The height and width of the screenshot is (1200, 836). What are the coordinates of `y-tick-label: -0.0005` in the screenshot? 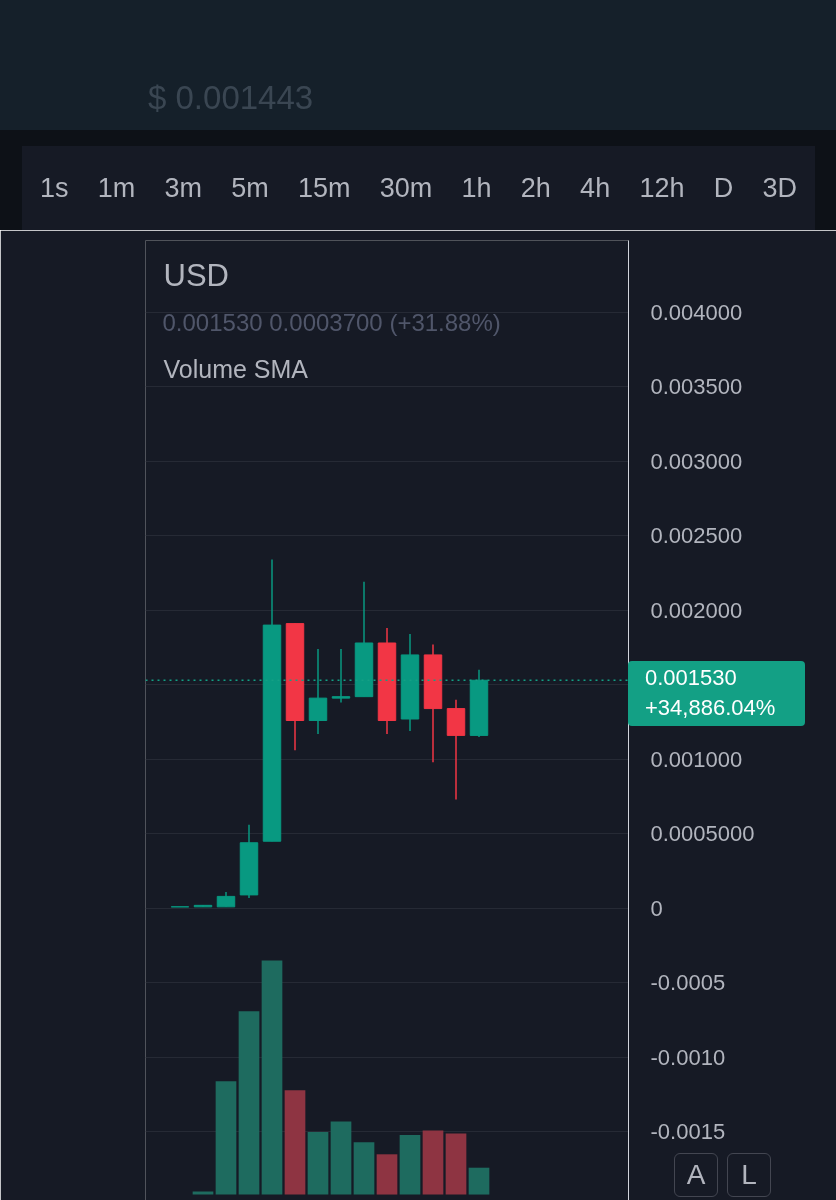 It's located at (688, 983).